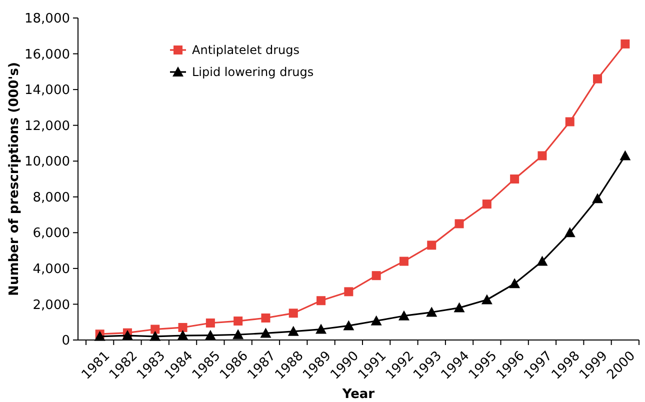 The width and height of the screenshot is (645, 402). Describe the element at coordinates (358, 394) in the screenshot. I see `x-axis-title: Year` at that location.